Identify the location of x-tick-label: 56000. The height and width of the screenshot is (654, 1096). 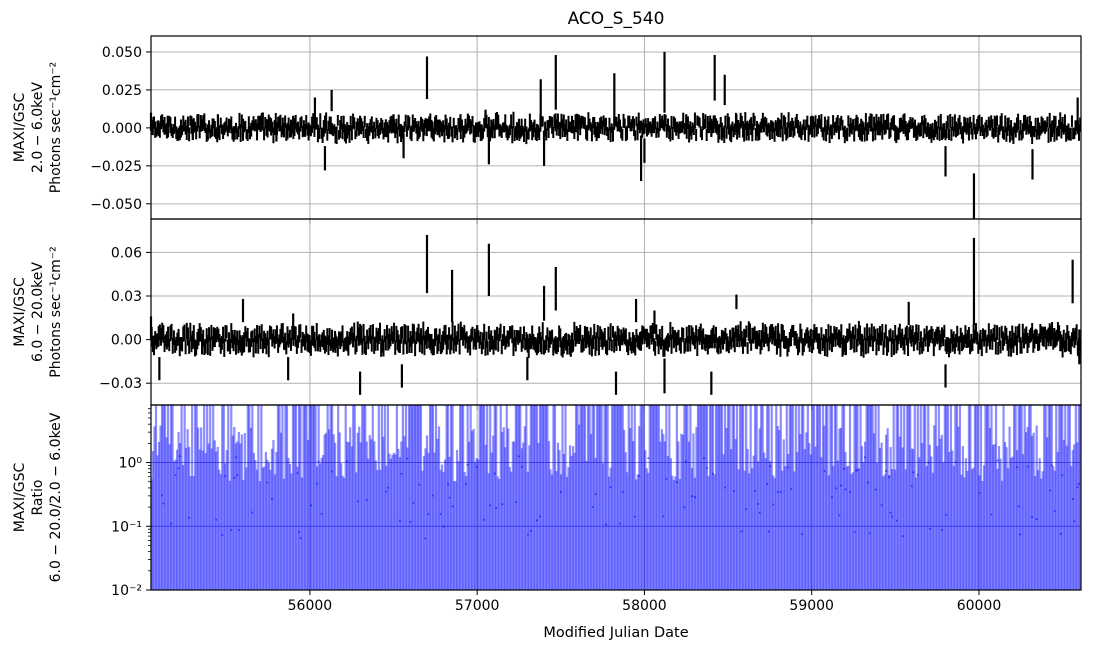
(310, 606).